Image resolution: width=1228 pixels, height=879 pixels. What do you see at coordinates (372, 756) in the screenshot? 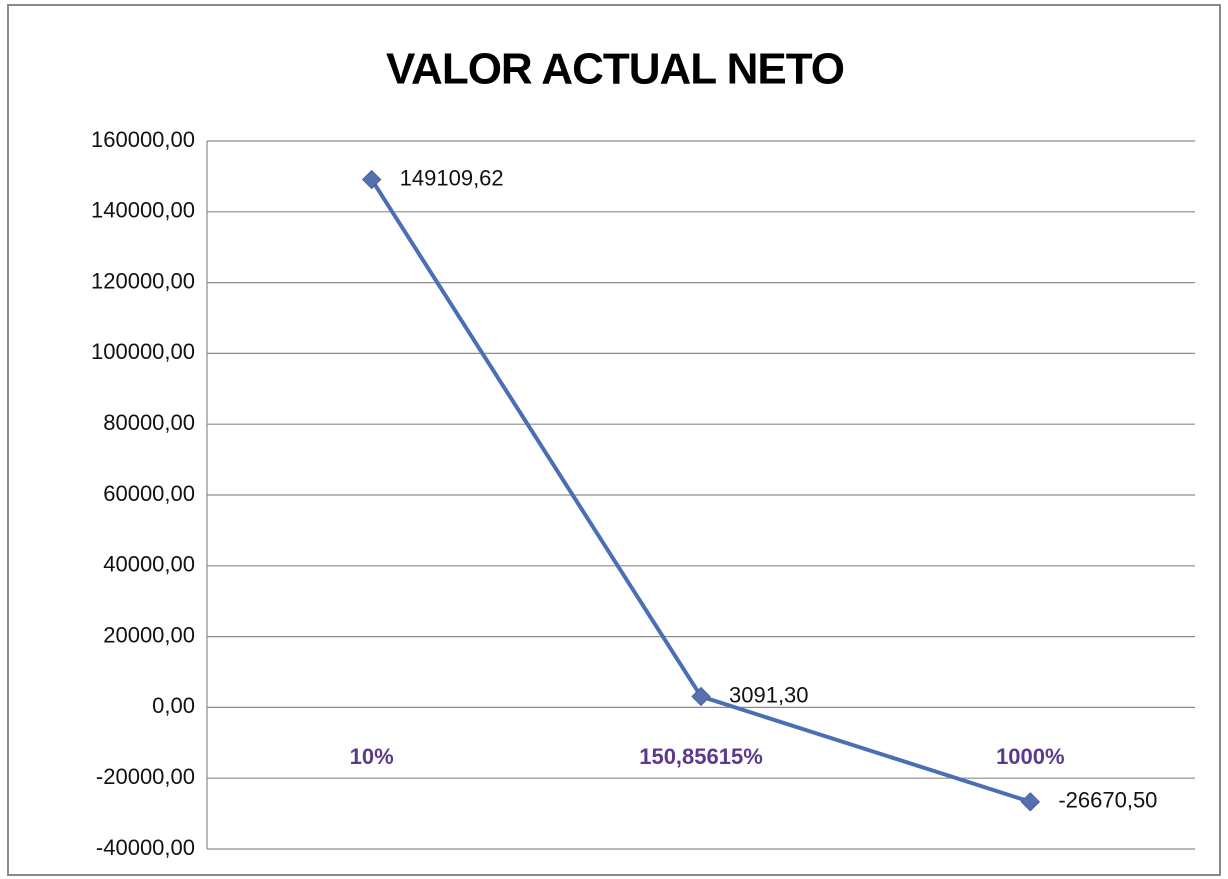
I see `x-tick-label: 10%` at bounding box center [372, 756].